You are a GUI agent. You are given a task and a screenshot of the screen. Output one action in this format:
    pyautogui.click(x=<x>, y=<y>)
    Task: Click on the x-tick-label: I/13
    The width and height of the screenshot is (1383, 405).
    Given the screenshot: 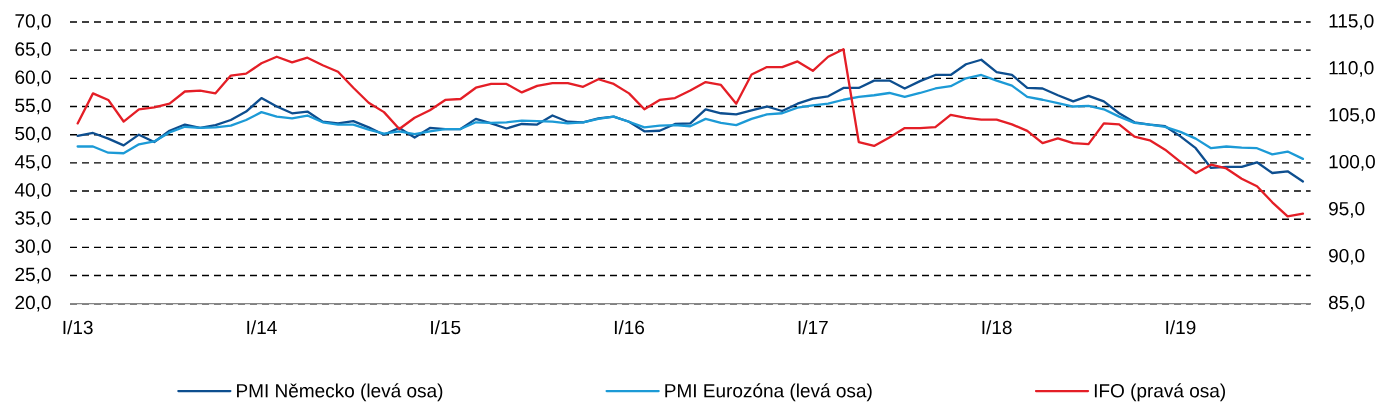 What is the action you would take?
    pyautogui.click(x=78, y=327)
    